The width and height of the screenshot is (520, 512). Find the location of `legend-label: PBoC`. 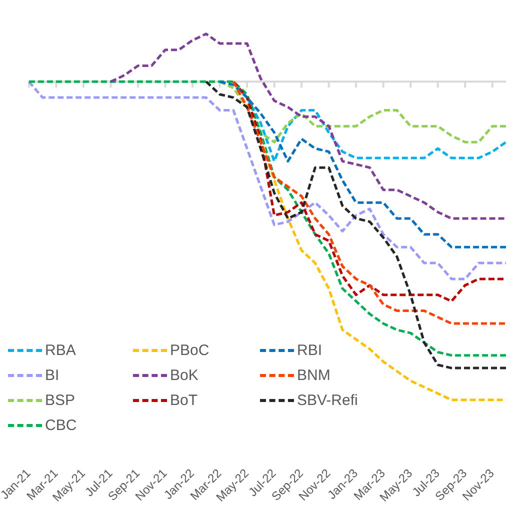

legend-label: PBoC is located at coordinates (190, 350).